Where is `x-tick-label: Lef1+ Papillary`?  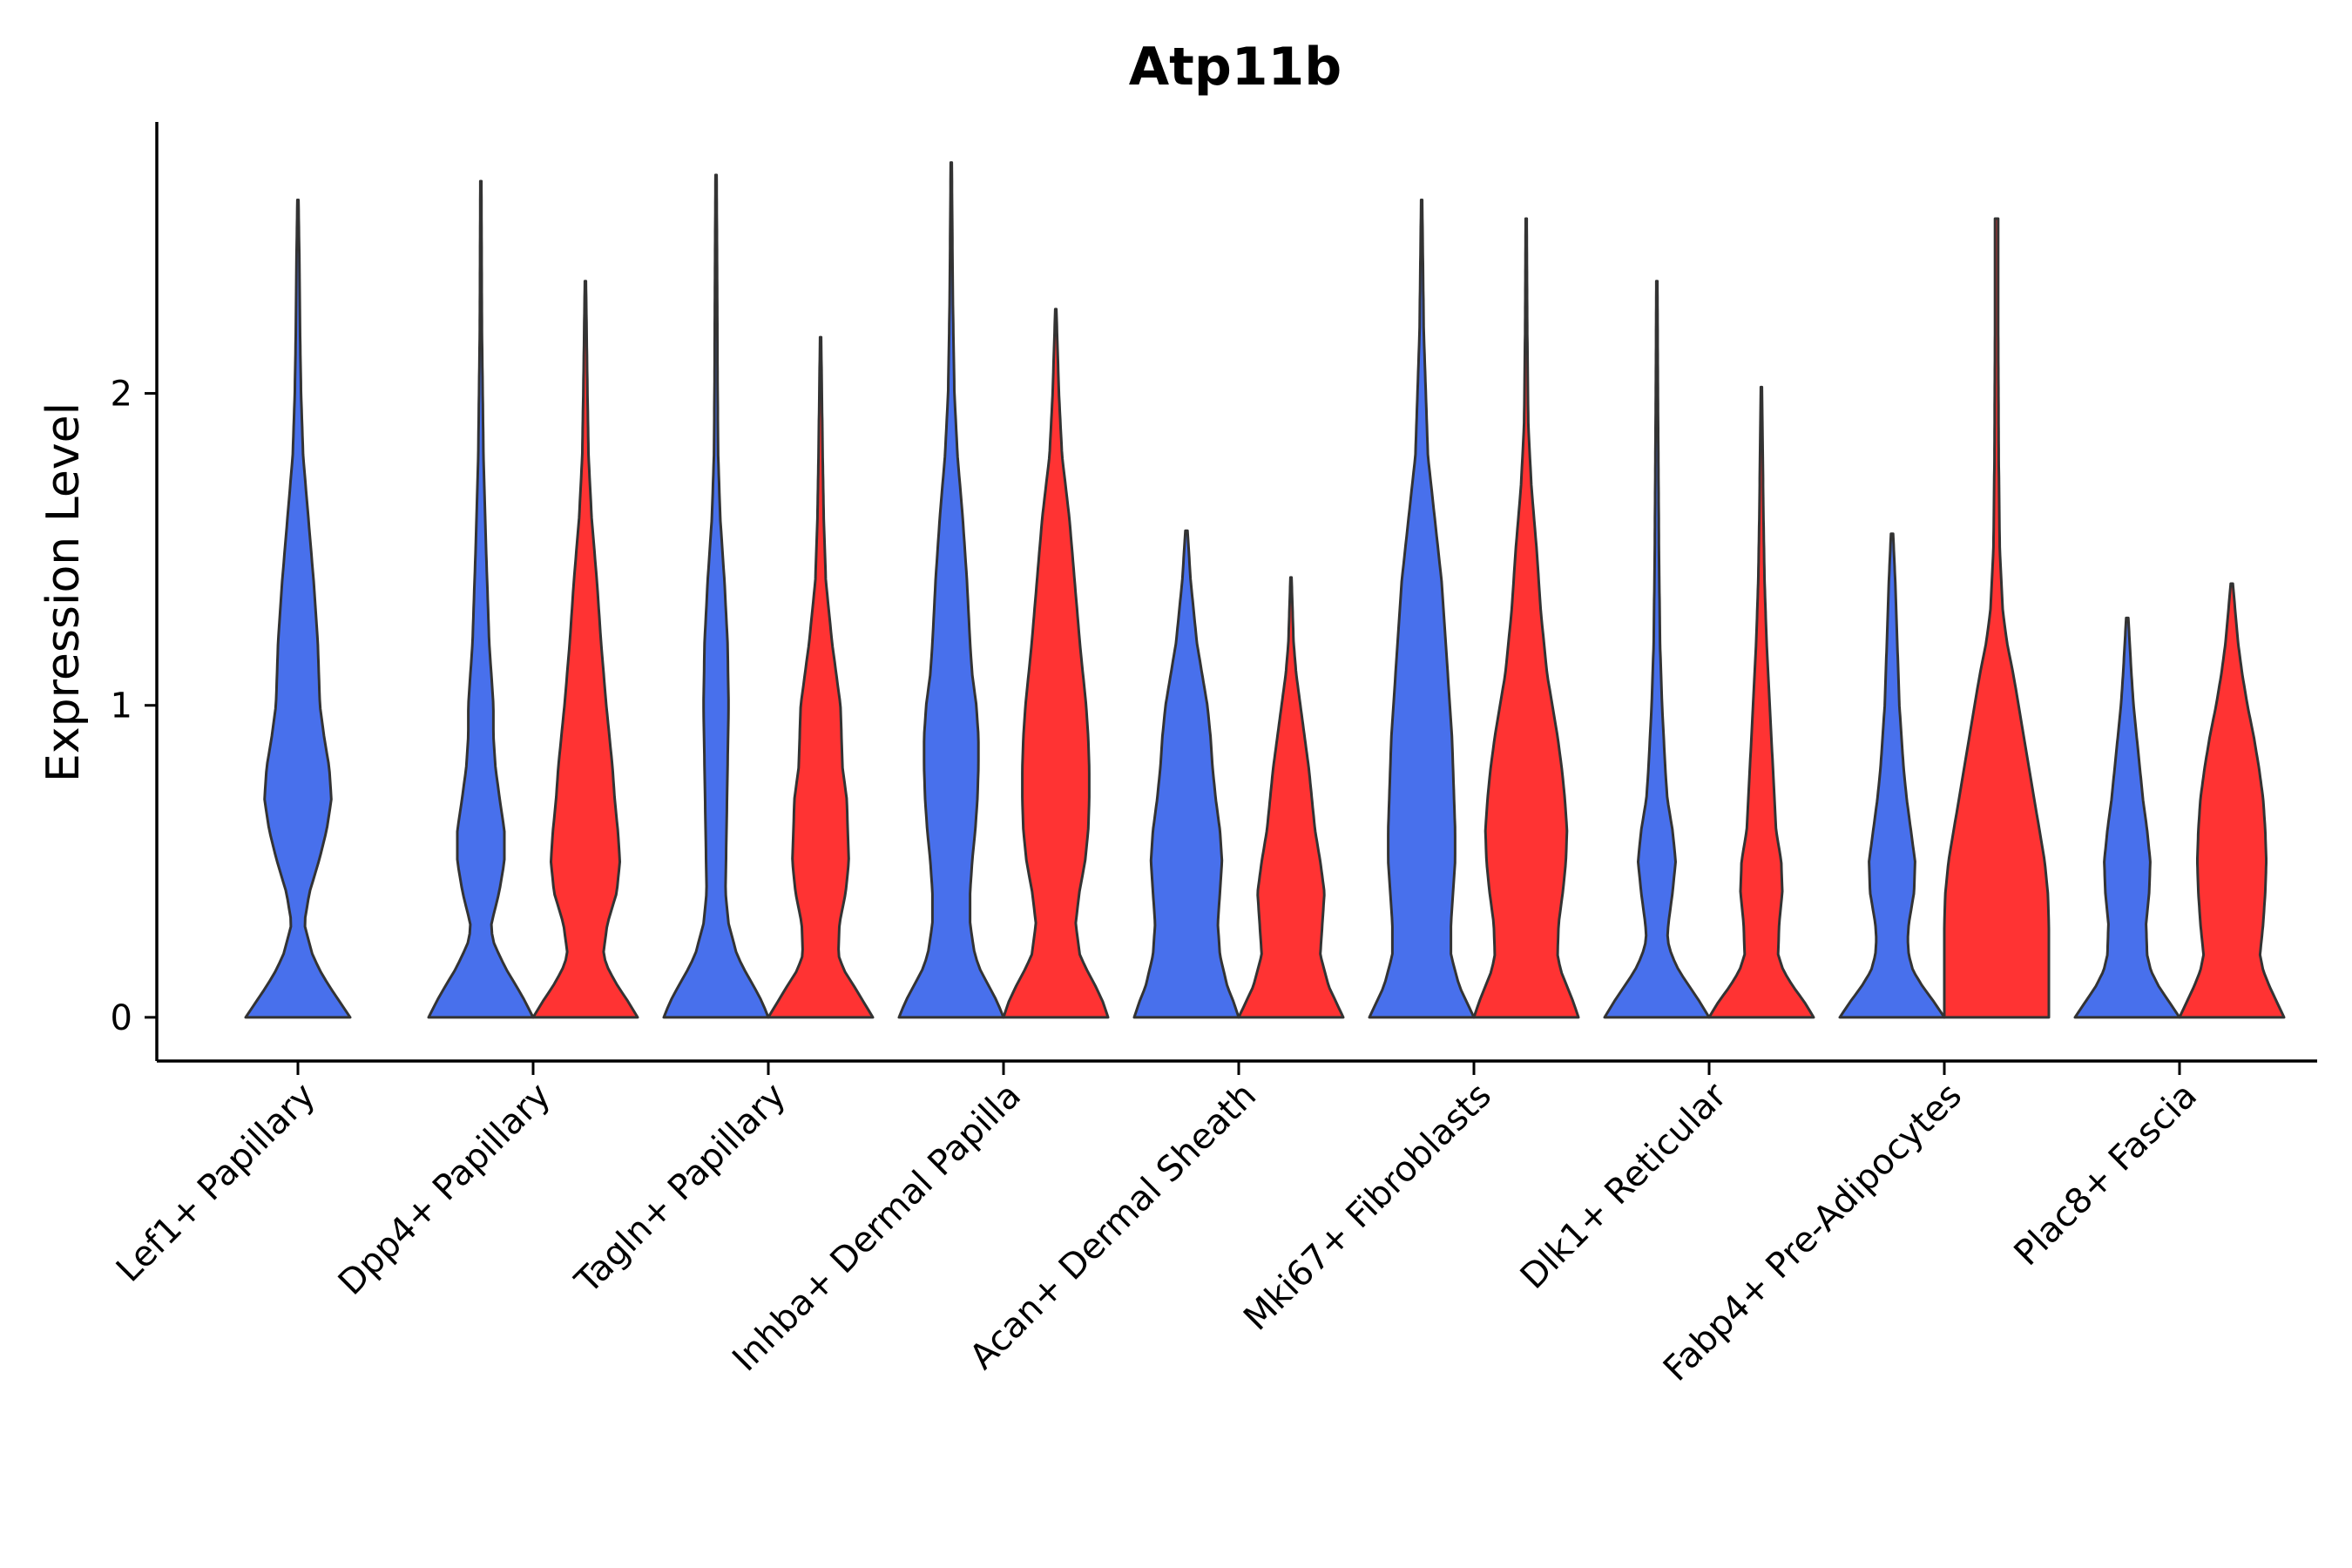 x-tick-label: Lef1+ Papillary is located at coordinates (216, 1183).